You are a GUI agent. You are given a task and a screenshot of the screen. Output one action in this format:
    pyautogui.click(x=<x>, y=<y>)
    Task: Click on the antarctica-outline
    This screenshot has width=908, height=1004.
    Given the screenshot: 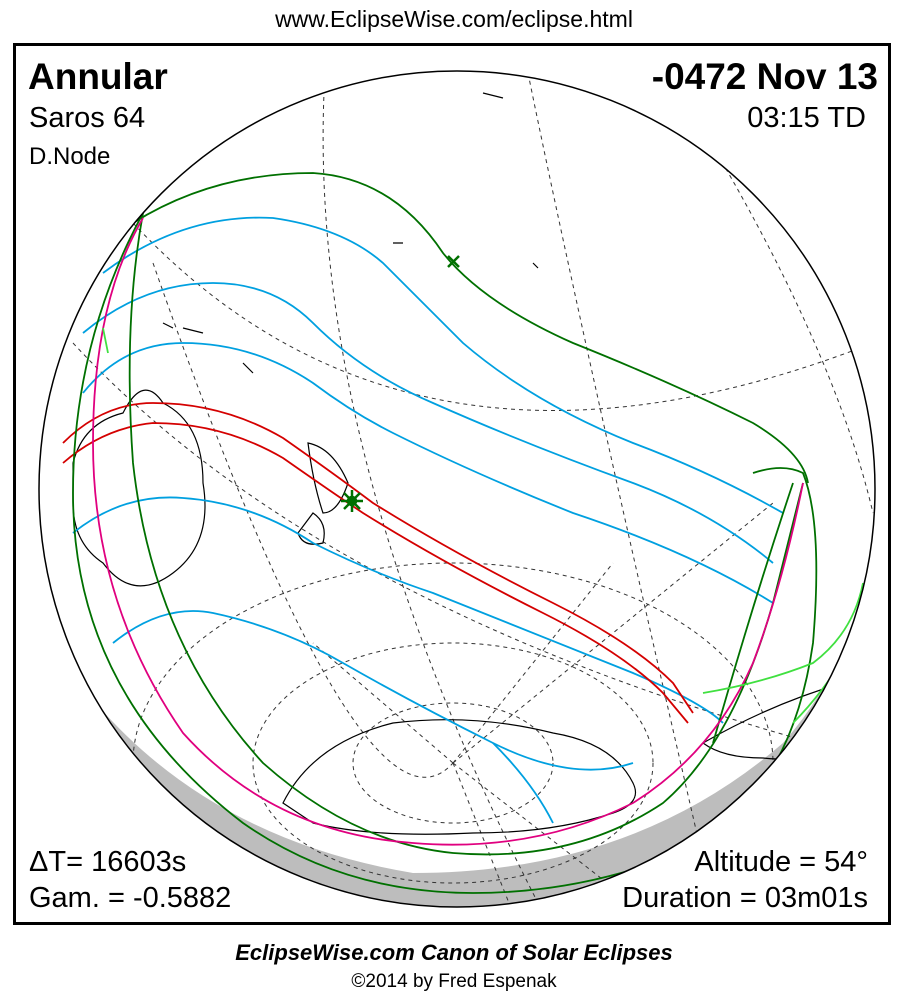 What is the action you would take?
    pyautogui.click(x=459, y=777)
    